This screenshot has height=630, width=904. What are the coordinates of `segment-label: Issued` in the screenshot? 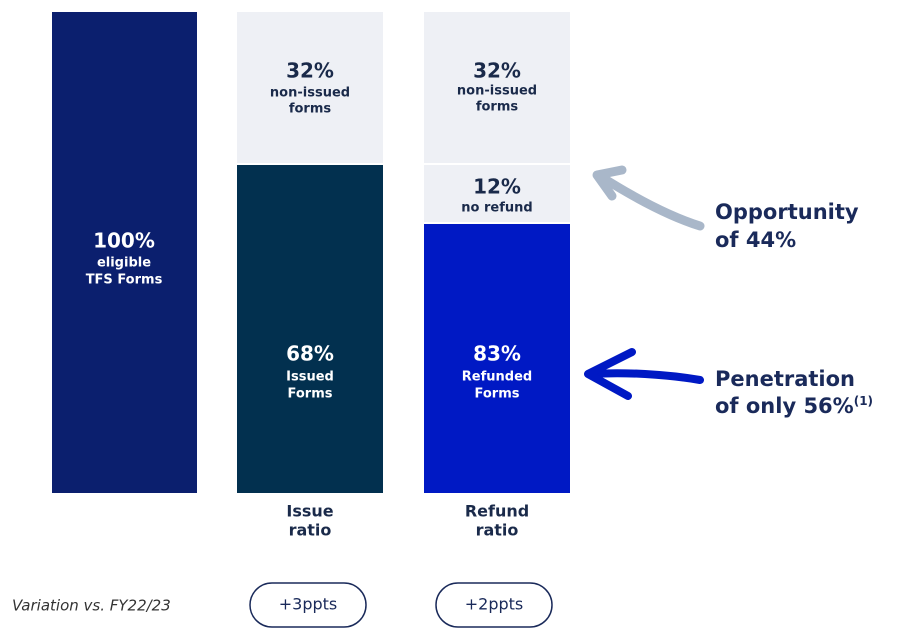 It's located at (310, 377).